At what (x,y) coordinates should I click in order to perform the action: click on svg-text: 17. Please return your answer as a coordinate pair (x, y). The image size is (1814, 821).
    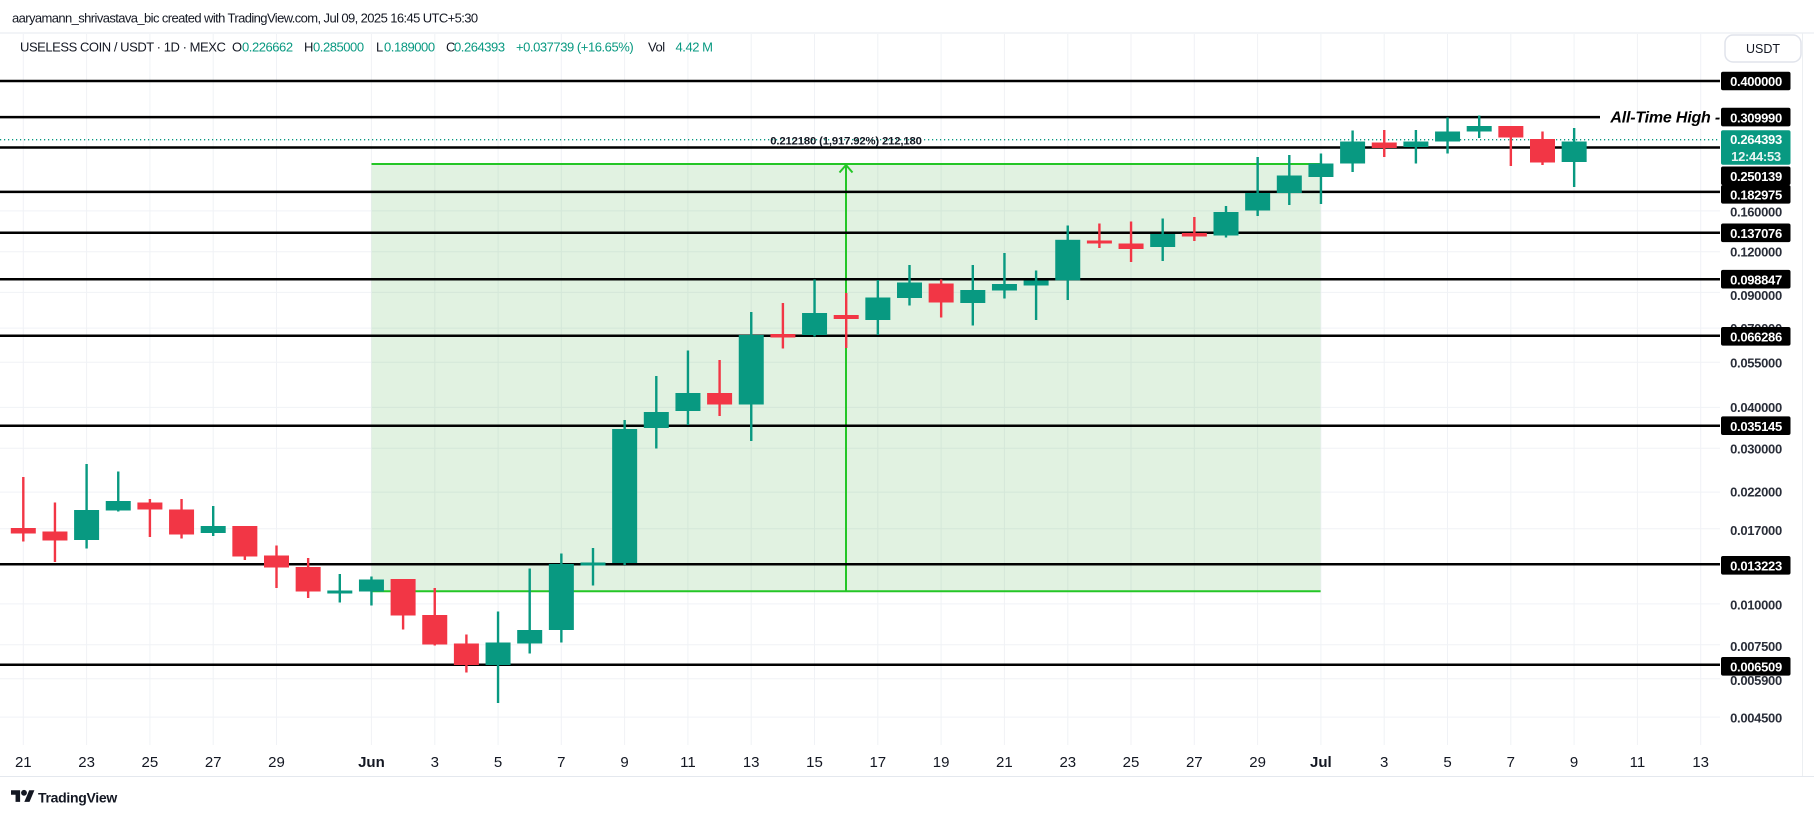
    Looking at the image, I should click on (877, 762).